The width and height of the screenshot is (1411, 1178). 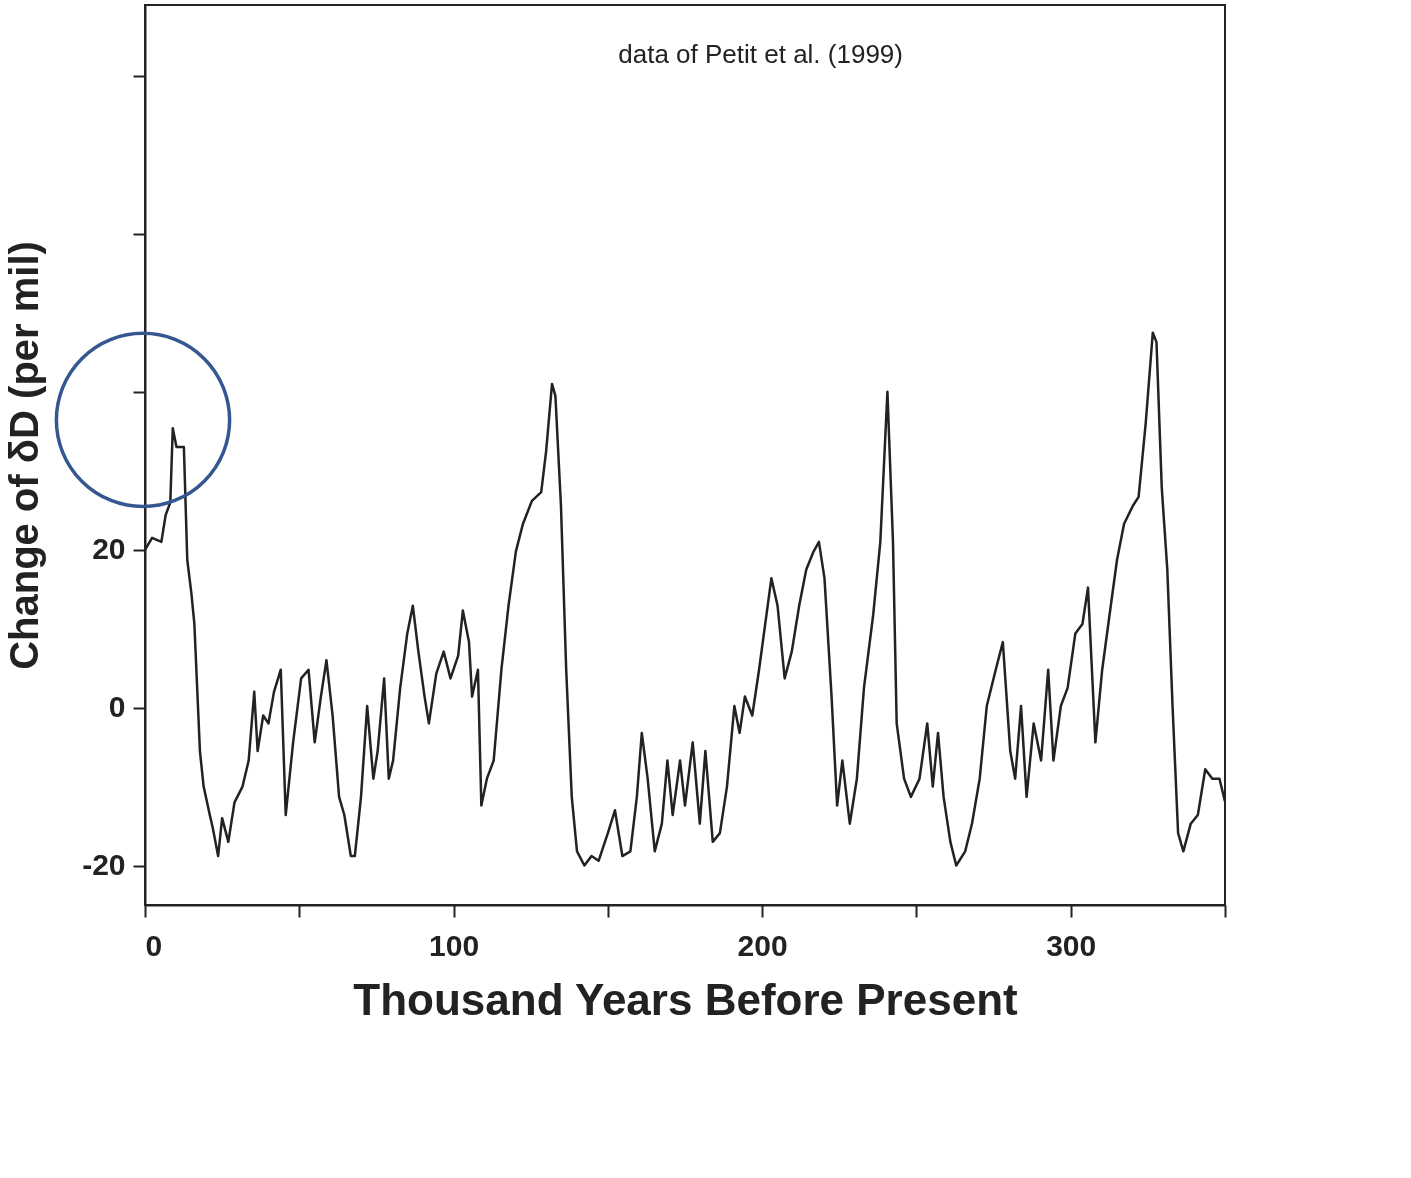 I want to click on x-tick-label: 0, so click(x=154, y=945).